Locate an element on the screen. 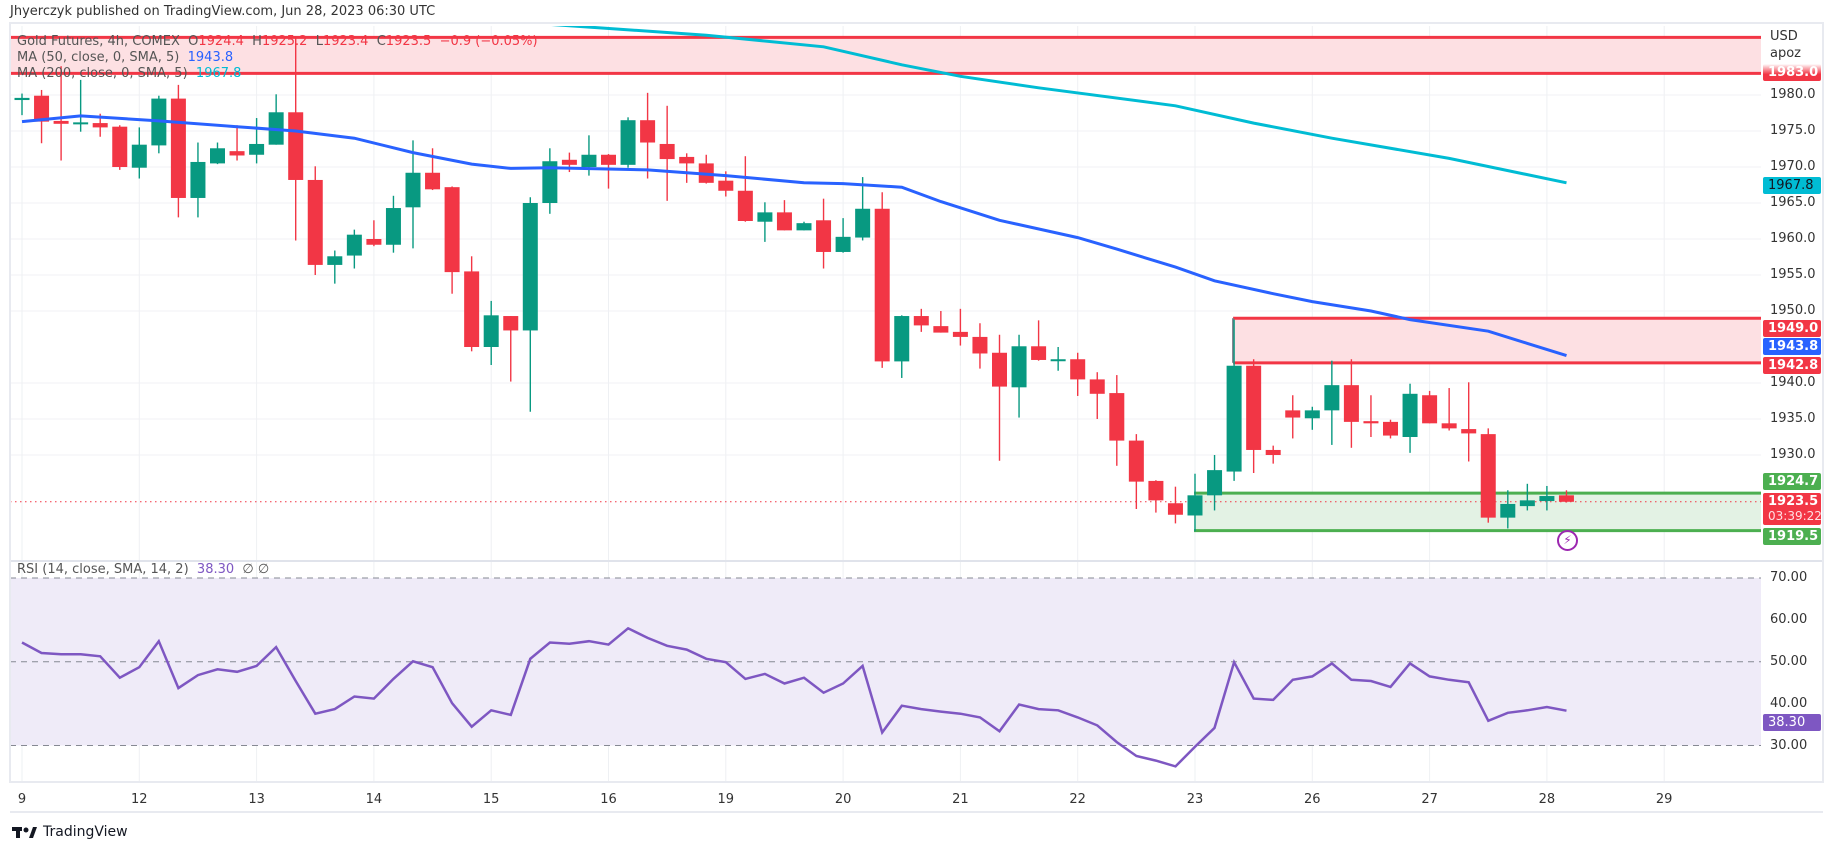  badge-rsi: 38.30 is located at coordinates (1792, 722).